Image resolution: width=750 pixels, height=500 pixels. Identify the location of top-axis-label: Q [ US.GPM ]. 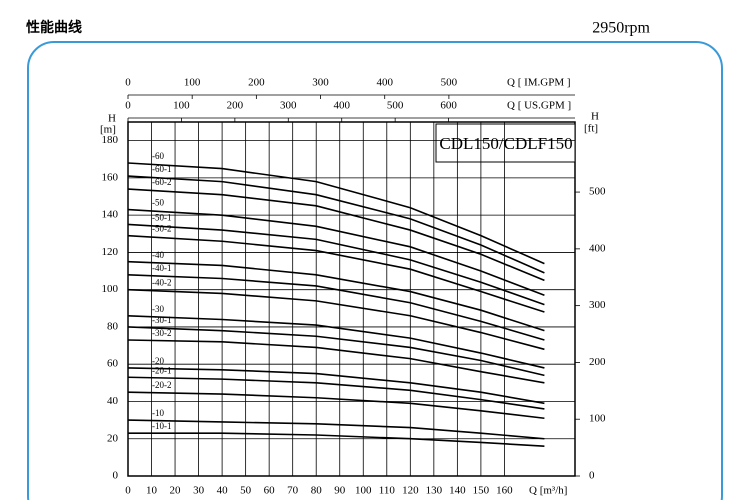
(539, 106).